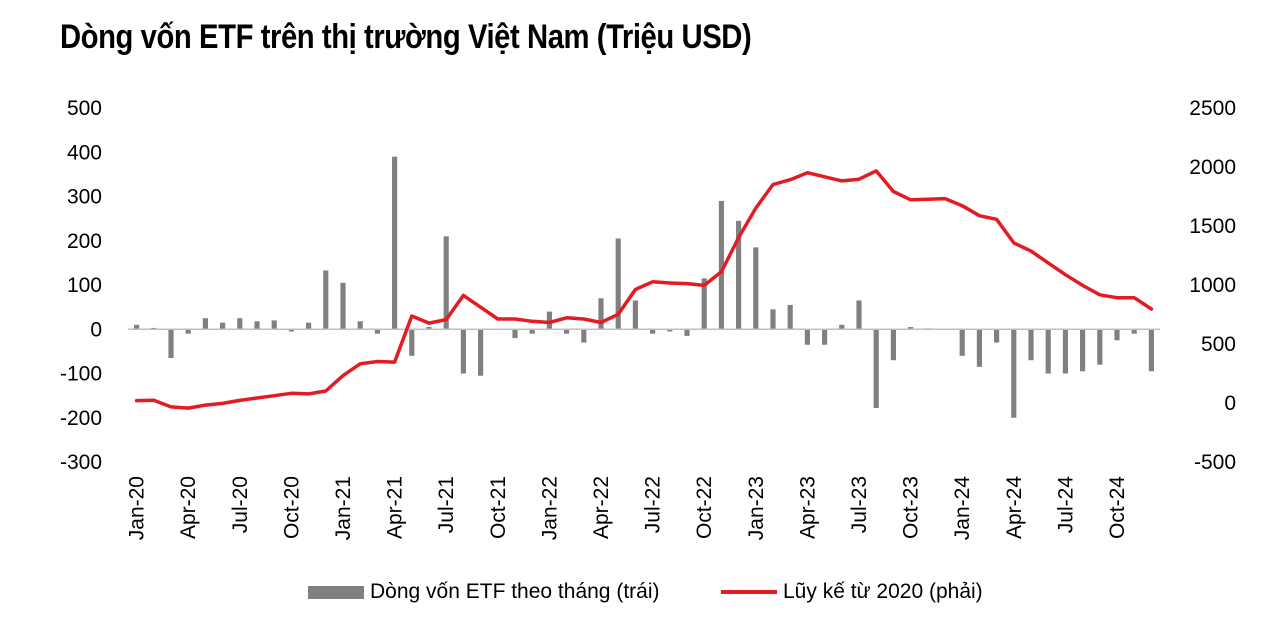 The height and width of the screenshot is (622, 1278). I want to click on legend-item-bars: Dòng vốn ETF theo tháng (trái), so click(483, 592).